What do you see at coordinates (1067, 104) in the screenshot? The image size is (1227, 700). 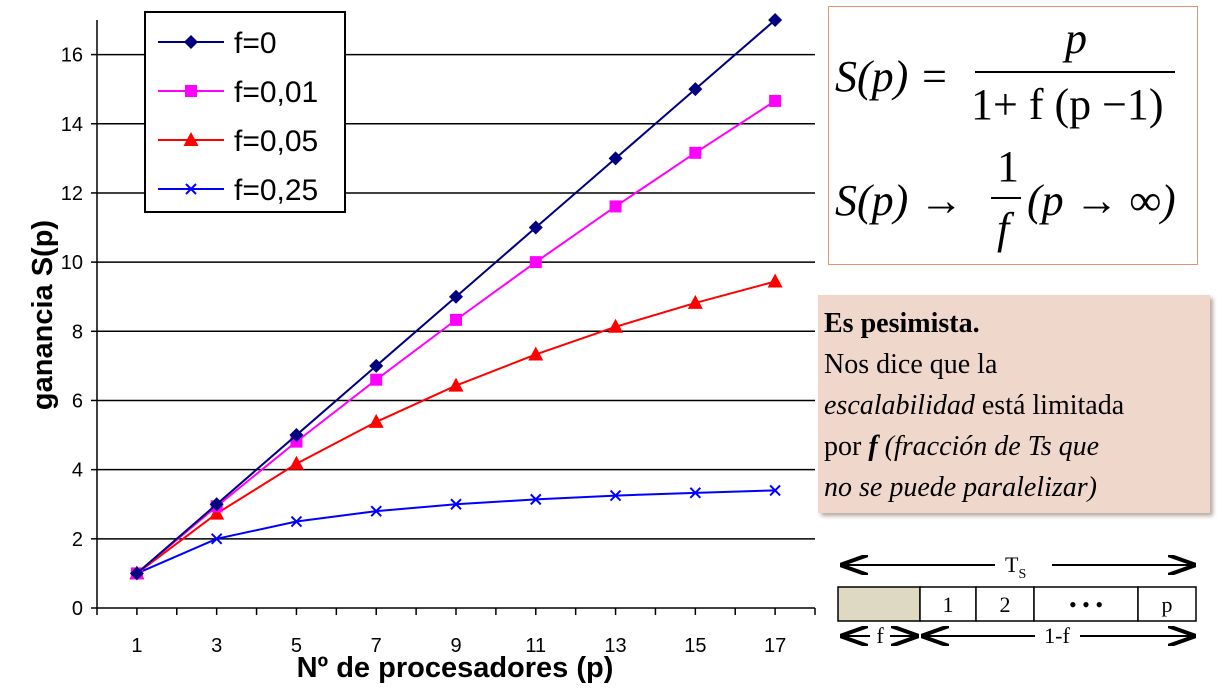 I see `formula1-denominator: 1+ f (p −1)` at bounding box center [1067, 104].